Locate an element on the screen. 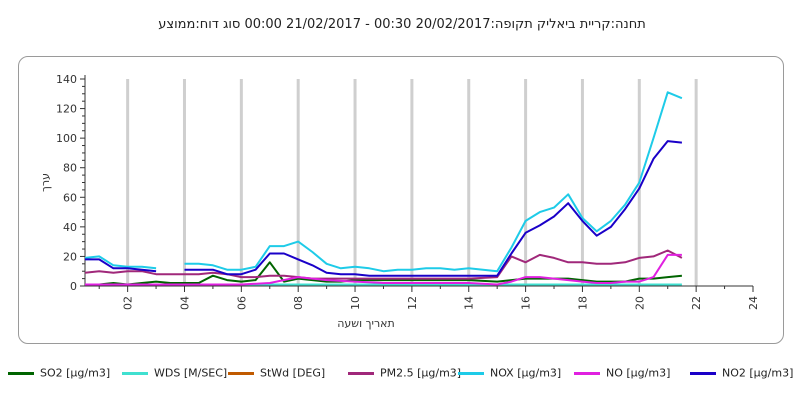 The height and width of the screenshot is (405, 804). y-tick-label: 0 is located at coordinates (73, 286).